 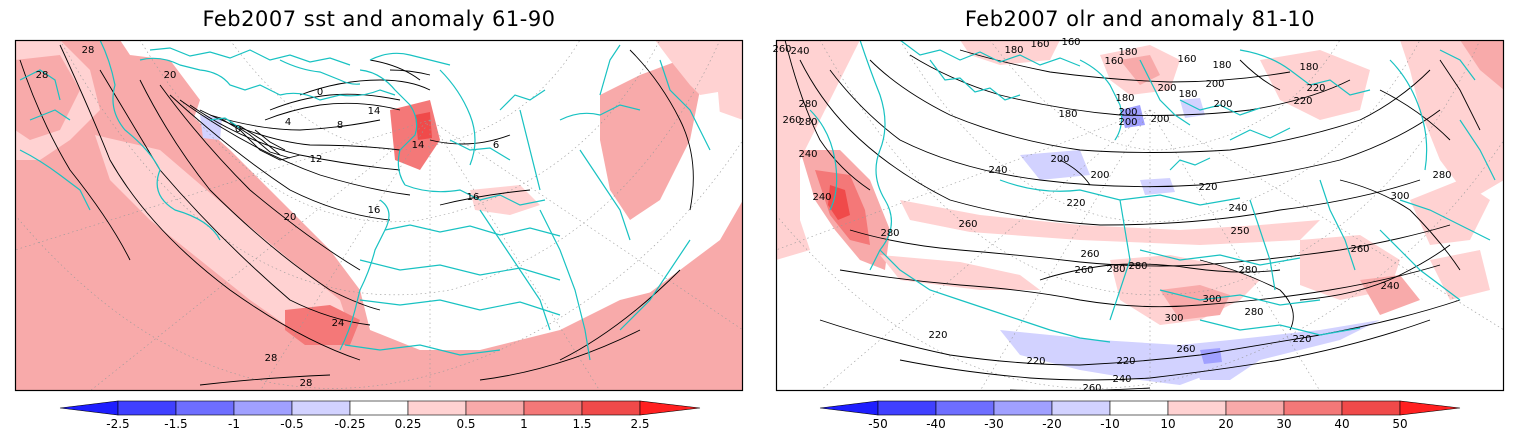 What do you see at coordinates (1239, 231) in the screenshot?
I see `olr-contour-label: 250` at bounding box center [1239, 231].